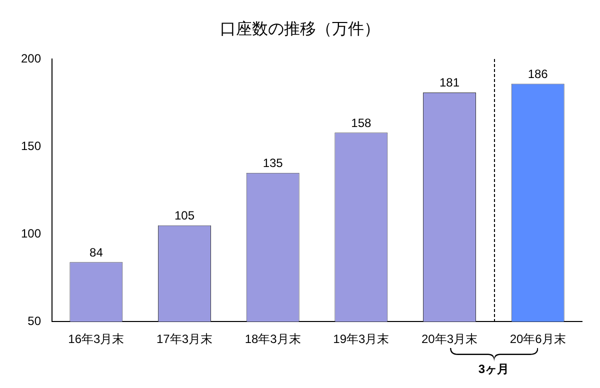 The height and width of the screenshot is (388, 600). Describe the element at coordinates (449, 83) in the screenshot. I see `data-label: 181` at that location.